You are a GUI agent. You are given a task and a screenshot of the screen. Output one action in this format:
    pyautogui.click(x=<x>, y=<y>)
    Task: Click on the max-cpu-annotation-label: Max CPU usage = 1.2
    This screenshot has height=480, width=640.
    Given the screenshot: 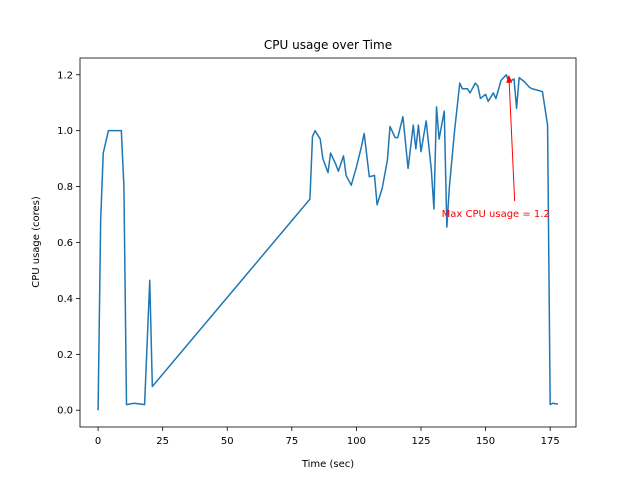 What is the action you would take?
    pyautogui.click(x=496, y=214)
    